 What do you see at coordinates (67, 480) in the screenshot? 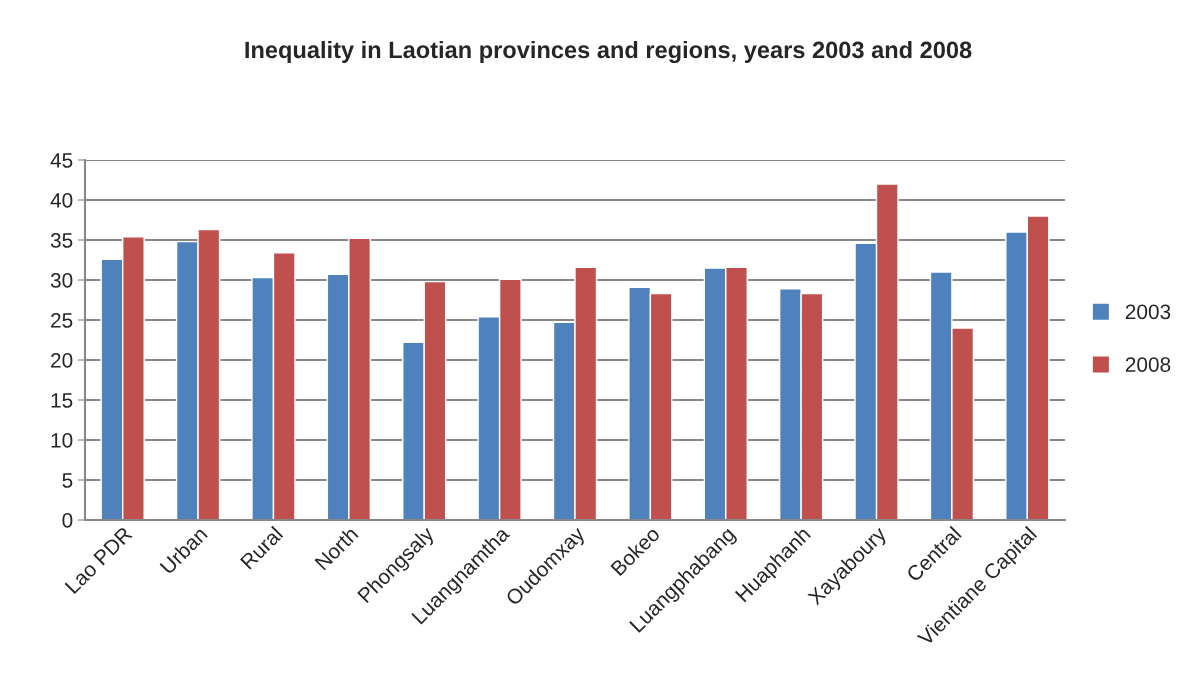
I see `y-tick-label: 5` at bounding box center [67, 480].